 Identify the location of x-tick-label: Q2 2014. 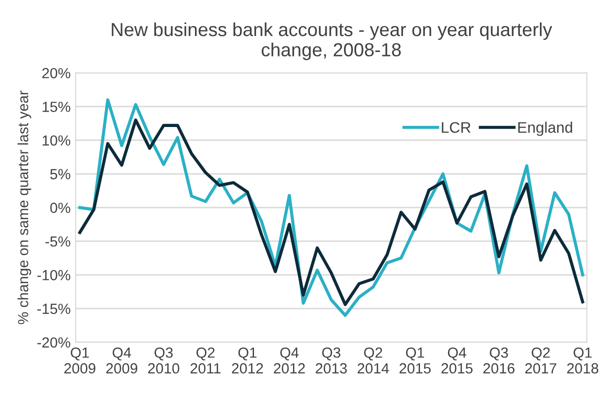
(373, 360).